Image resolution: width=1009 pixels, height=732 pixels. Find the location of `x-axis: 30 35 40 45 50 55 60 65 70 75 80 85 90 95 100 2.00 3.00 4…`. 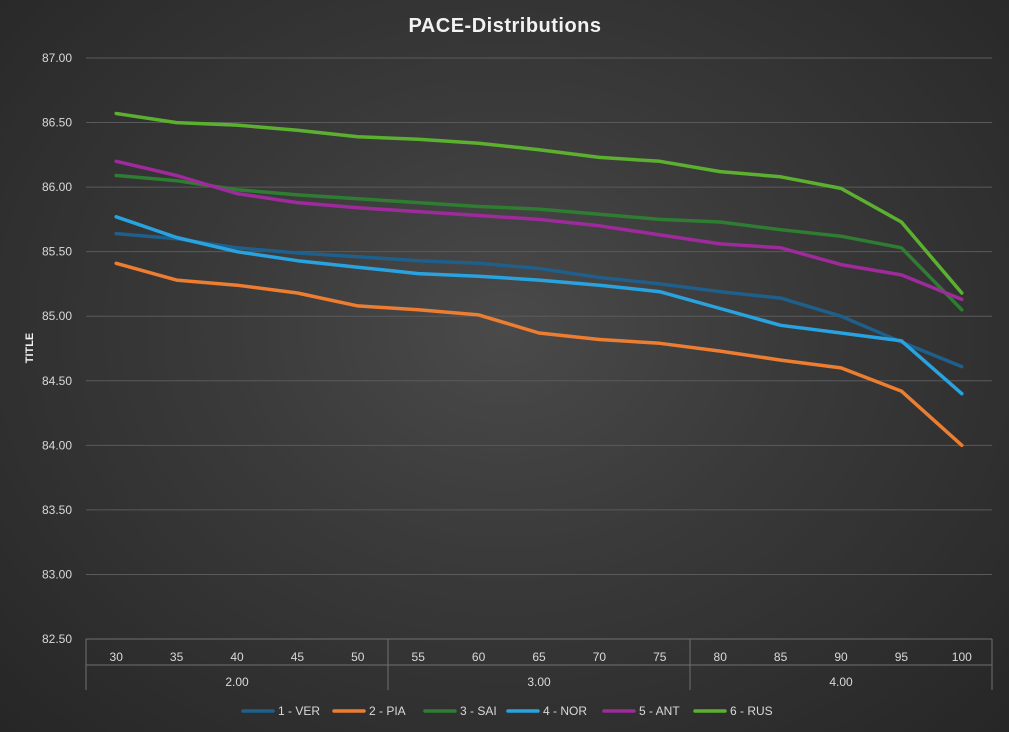

x-axis: 30 35 40 45 50 55 60 65 70 75 80 85 90 95 100 2.00 3.00 4… is located at coordinates (539, 664).